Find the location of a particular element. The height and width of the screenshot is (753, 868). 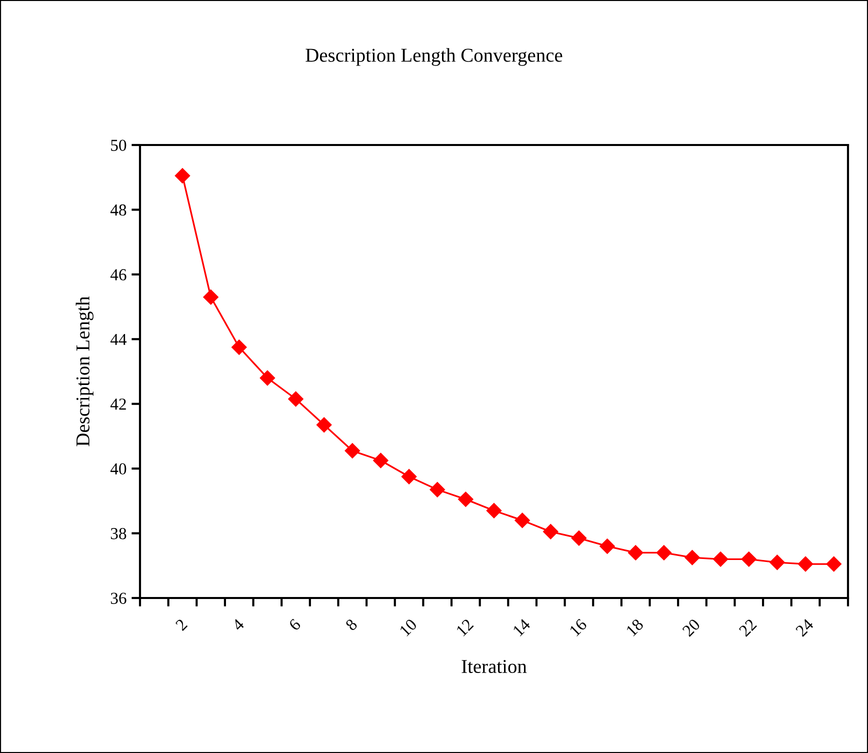

x-tick-label: 10 is located at coordinates (408, 627).